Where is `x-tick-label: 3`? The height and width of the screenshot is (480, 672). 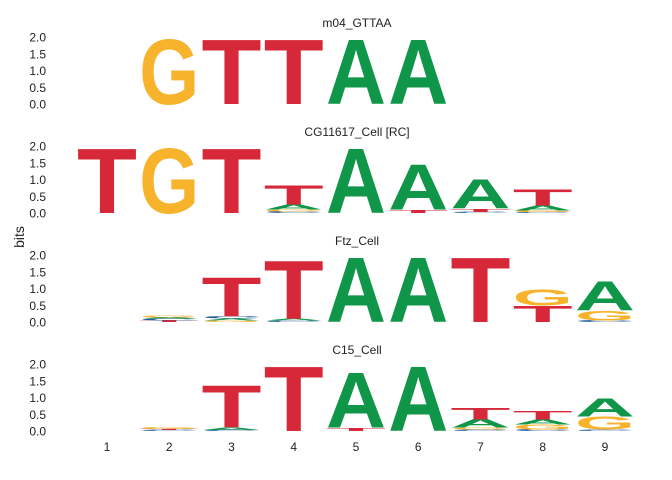 x-tick-label: 3 is located at coordinates (231, 447).